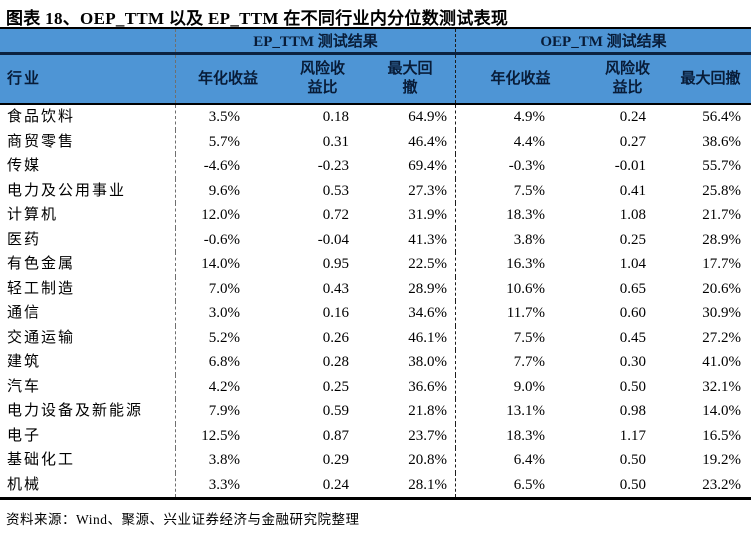 Image resolution: width=751 pixels, height=533 pixels. Describe the element at coordinates (427, 484) in the screenshot. I see `value-cell: 28.1%` at that location.